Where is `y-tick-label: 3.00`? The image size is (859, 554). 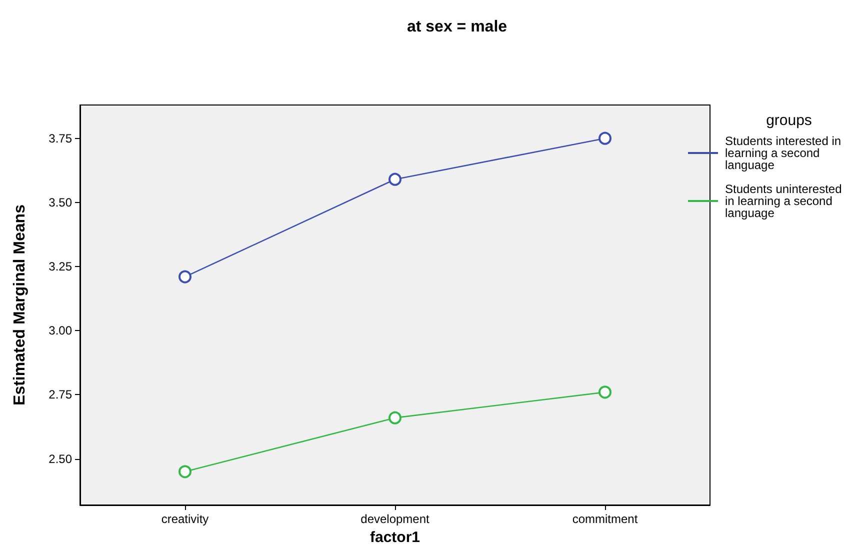 y-tick-label: 3.00 is located at coordinates (60, 331).